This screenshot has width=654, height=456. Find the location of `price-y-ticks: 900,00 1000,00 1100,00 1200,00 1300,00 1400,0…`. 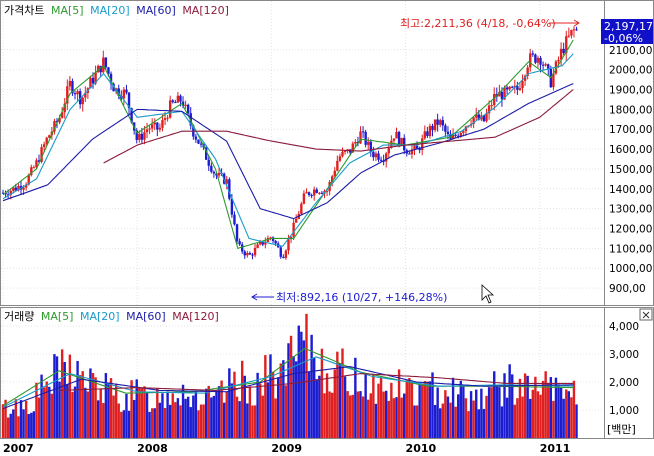

price-y-ticks: 900,00 1000,00 1100,00 1200,00 1300,00 1400,0… is located at coordinates (630, 170).